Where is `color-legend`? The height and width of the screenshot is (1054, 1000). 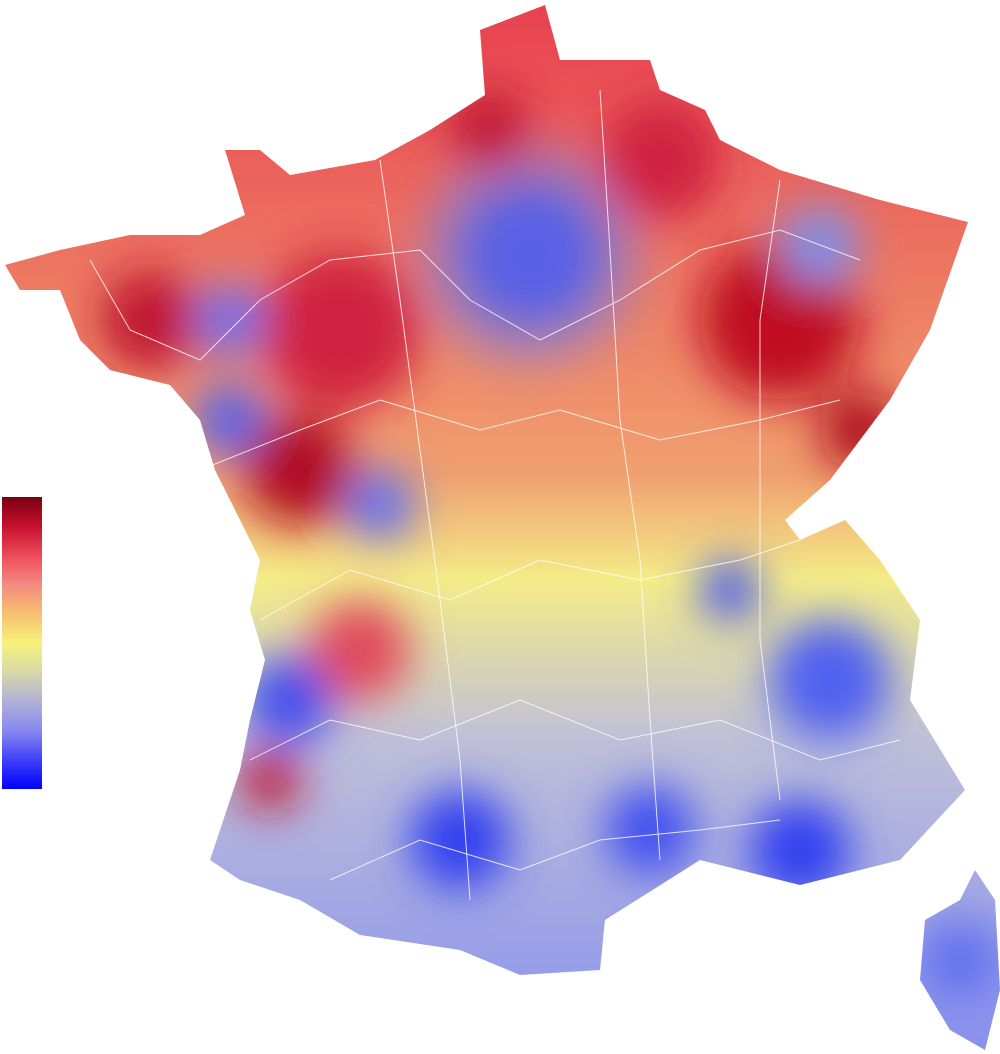 color-legend is located at coordinates (22, 643).